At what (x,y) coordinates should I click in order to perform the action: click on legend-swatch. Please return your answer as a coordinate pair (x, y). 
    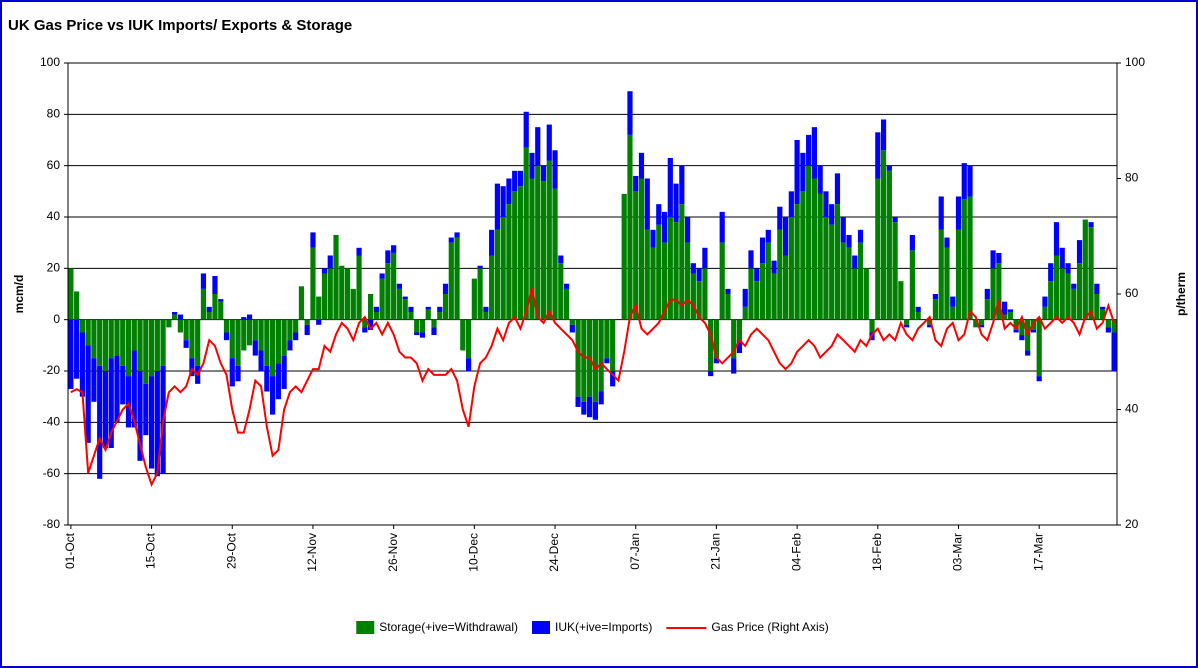
    Looking at the image, I should click on (365, 627).